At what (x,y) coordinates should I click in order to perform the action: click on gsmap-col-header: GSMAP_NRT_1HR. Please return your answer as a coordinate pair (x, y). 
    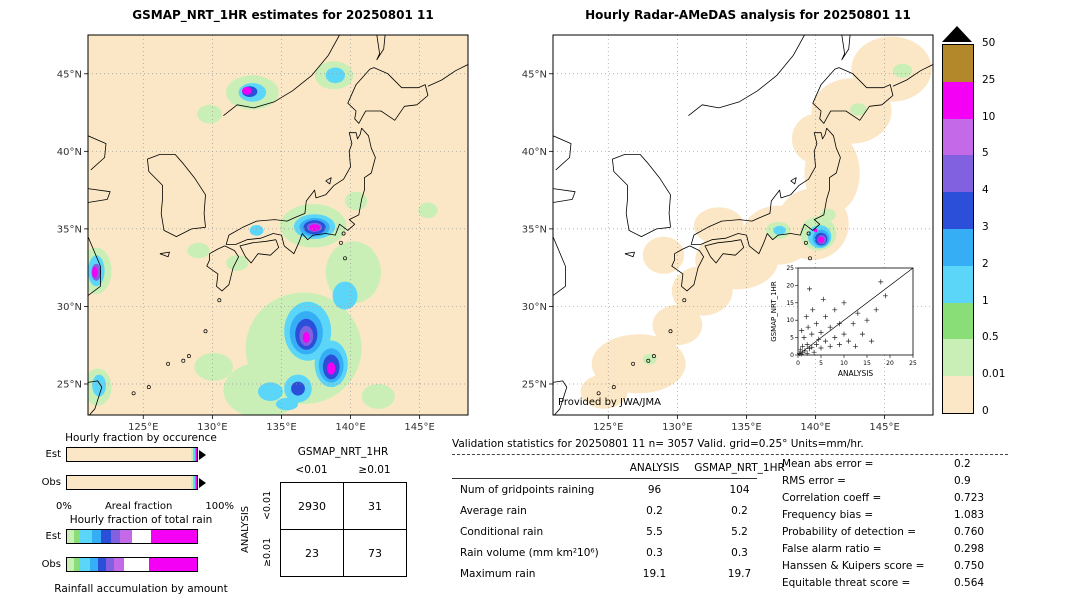
    Looking at the image, I should click on (739, 468).